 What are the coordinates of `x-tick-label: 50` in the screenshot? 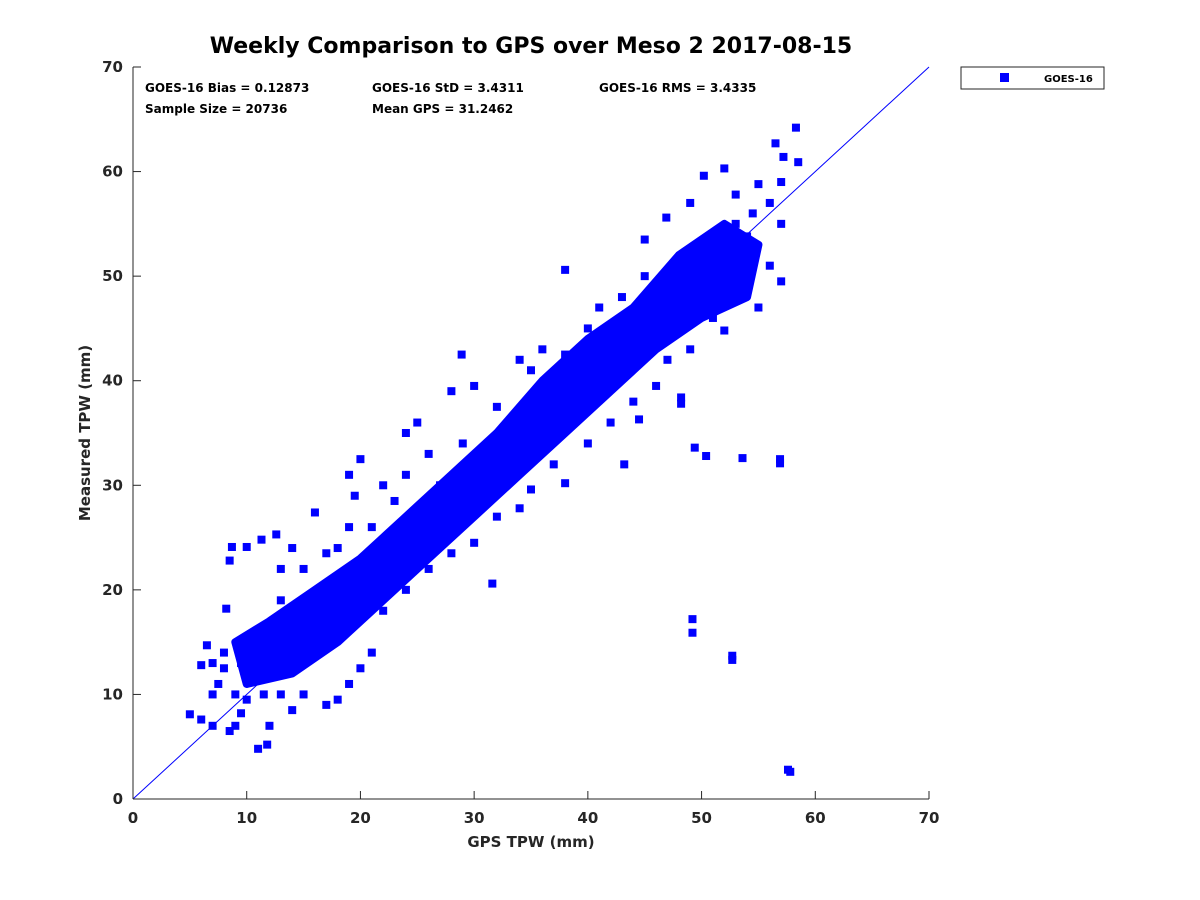 It's located at (701, 818).